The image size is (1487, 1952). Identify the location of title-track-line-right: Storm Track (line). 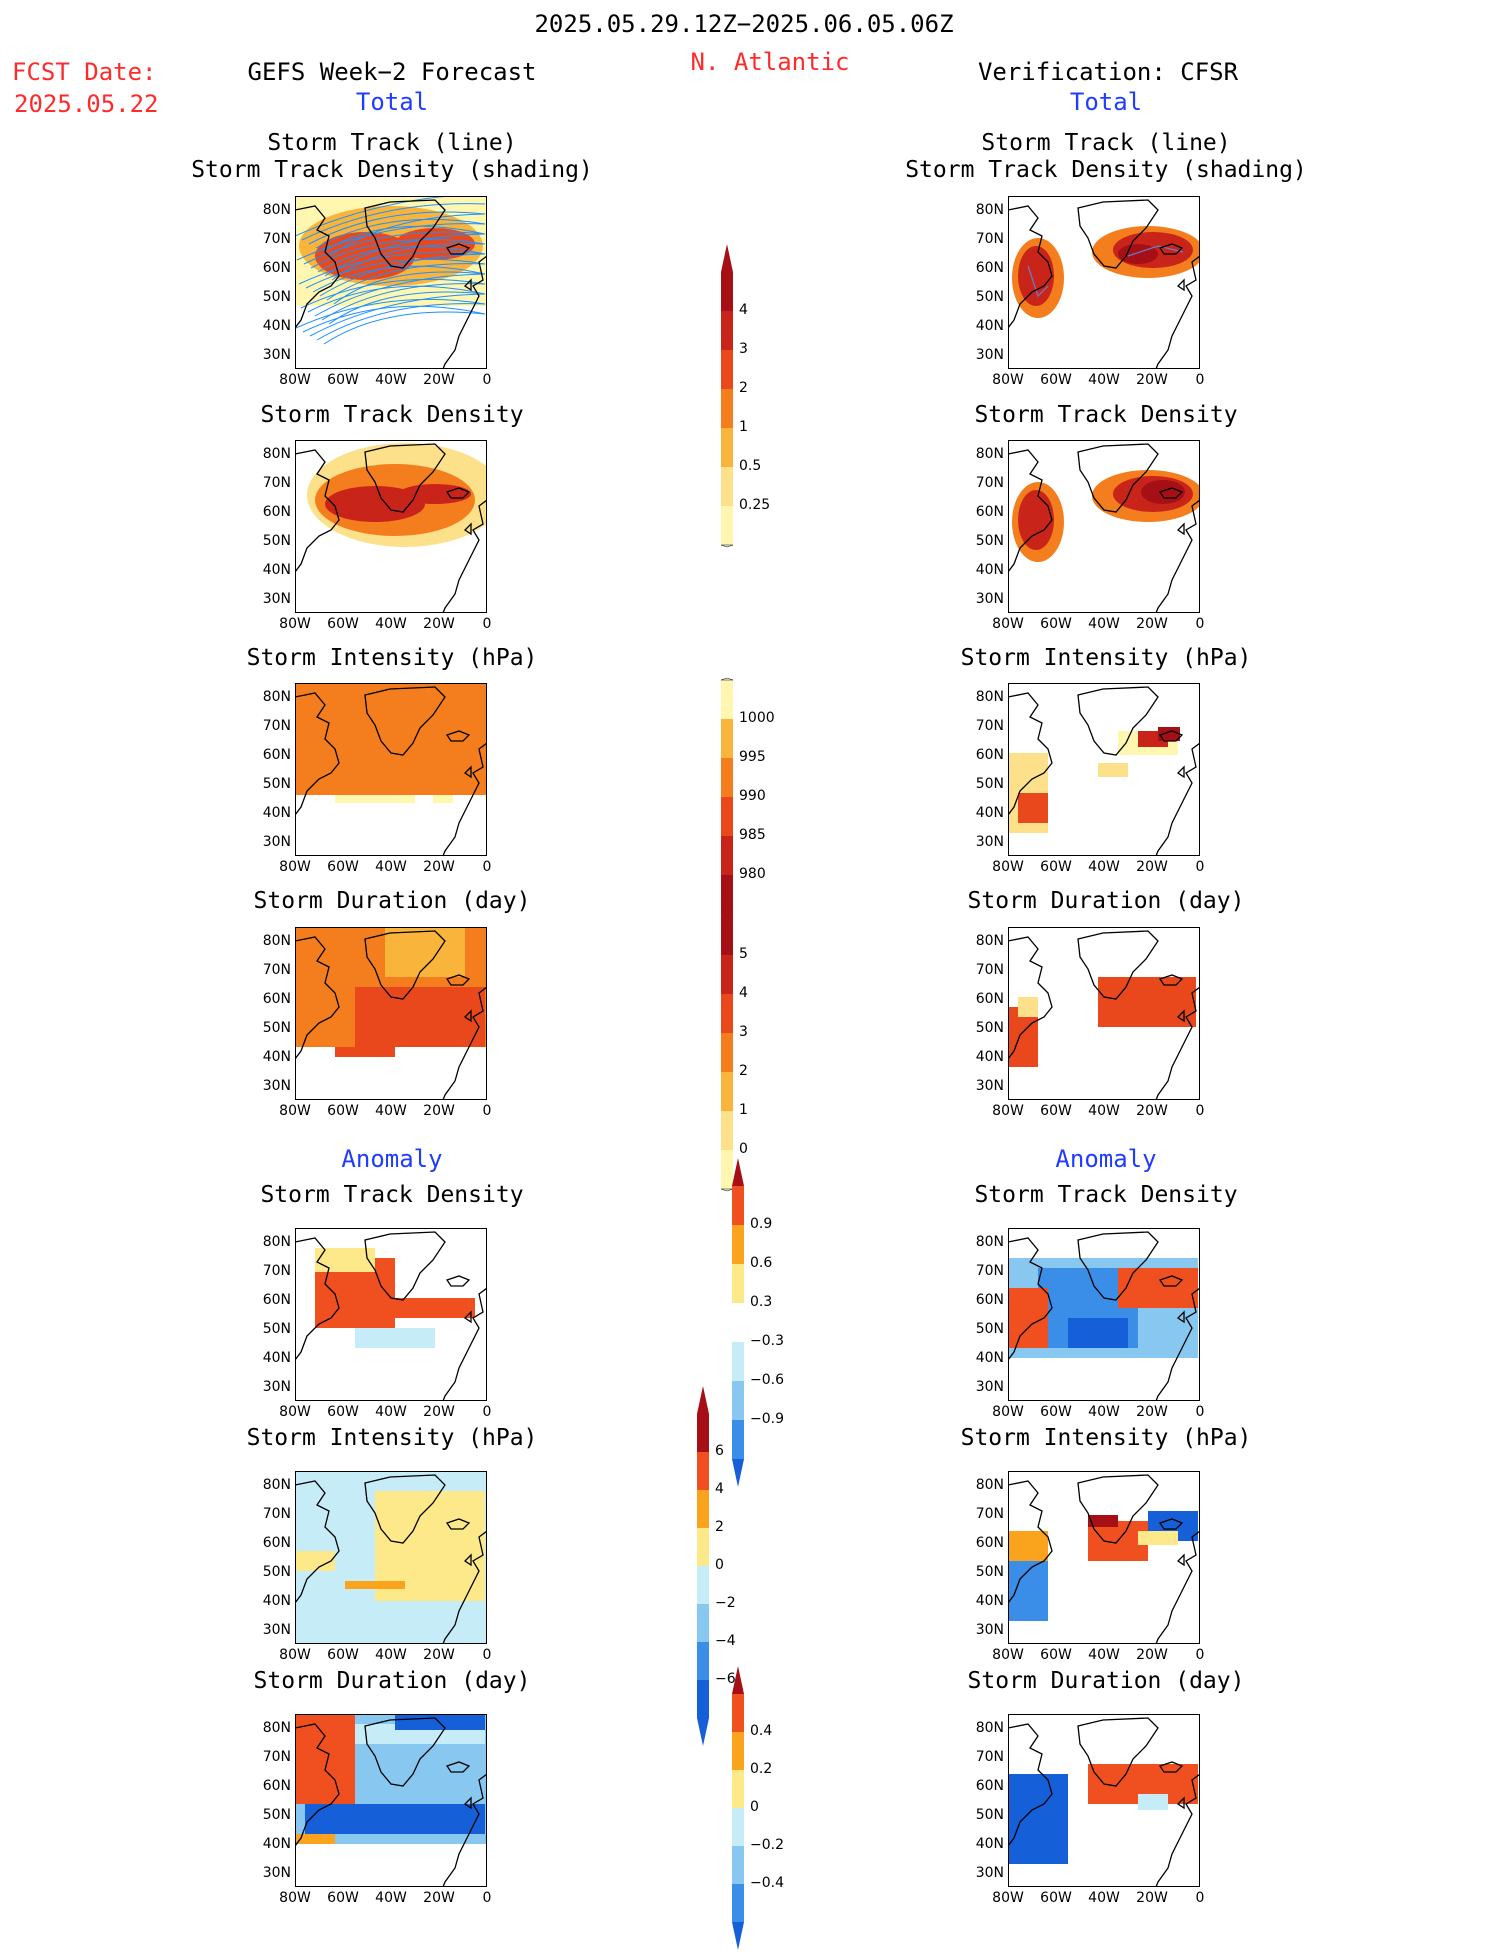
(1106, 143).